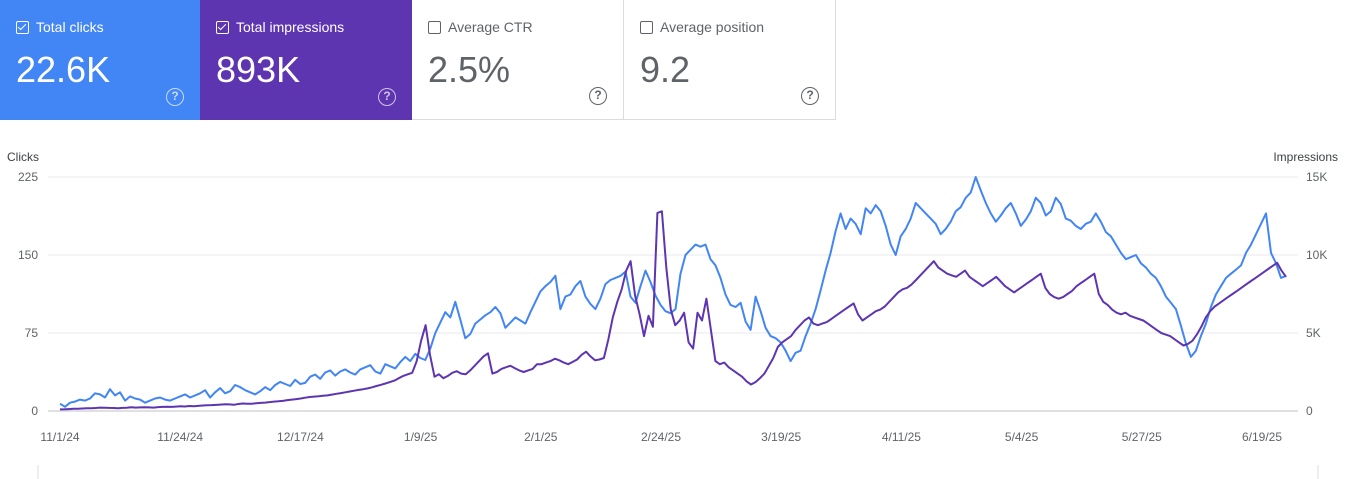  I want to click on card-value: 9.2, so click(665, 69).